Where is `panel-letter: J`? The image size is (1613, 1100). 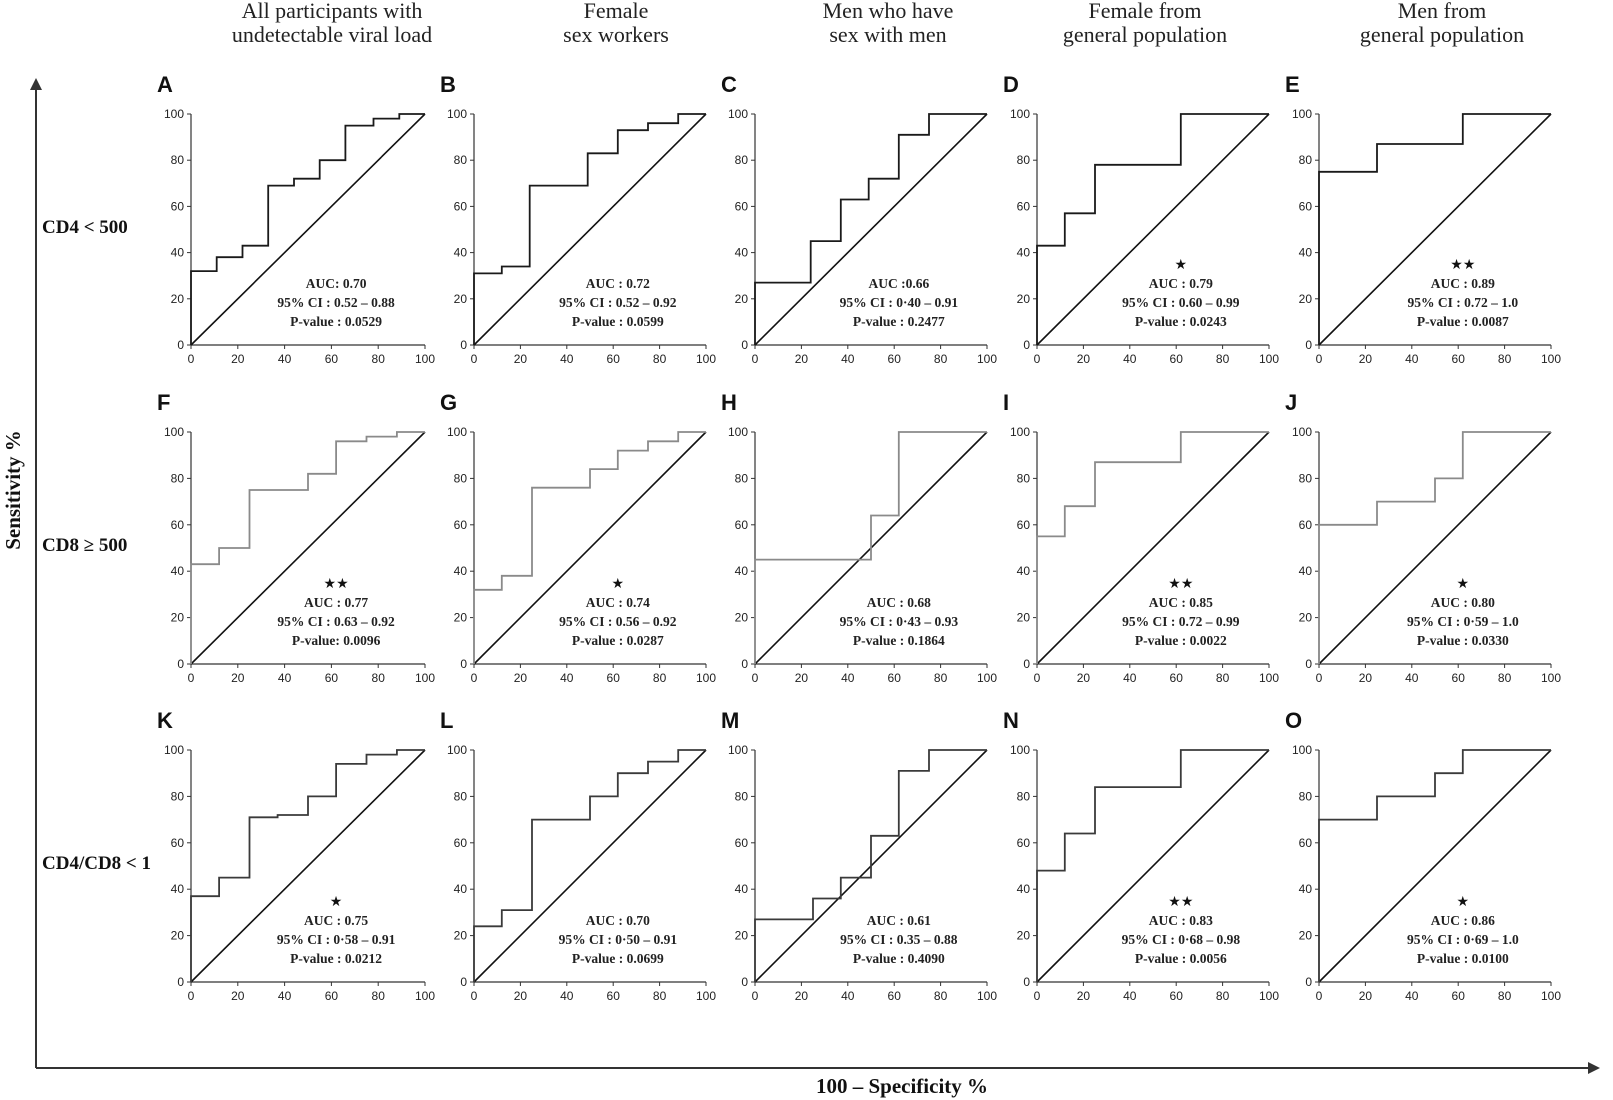
panel-letter: J is located at coordinates (1291, 402).